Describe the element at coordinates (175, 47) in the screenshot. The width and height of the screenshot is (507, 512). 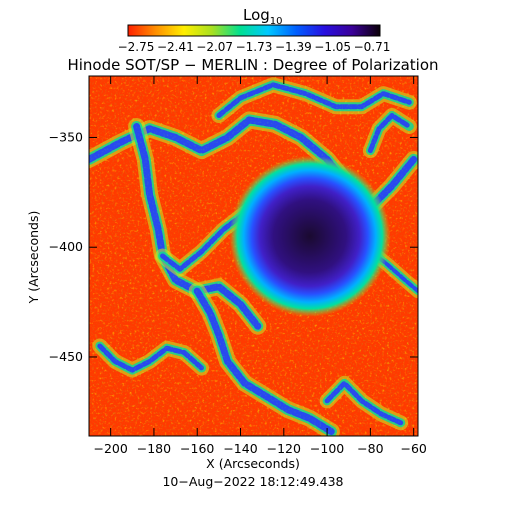
I see `colorbar-tick-label: −2.41` at that location.